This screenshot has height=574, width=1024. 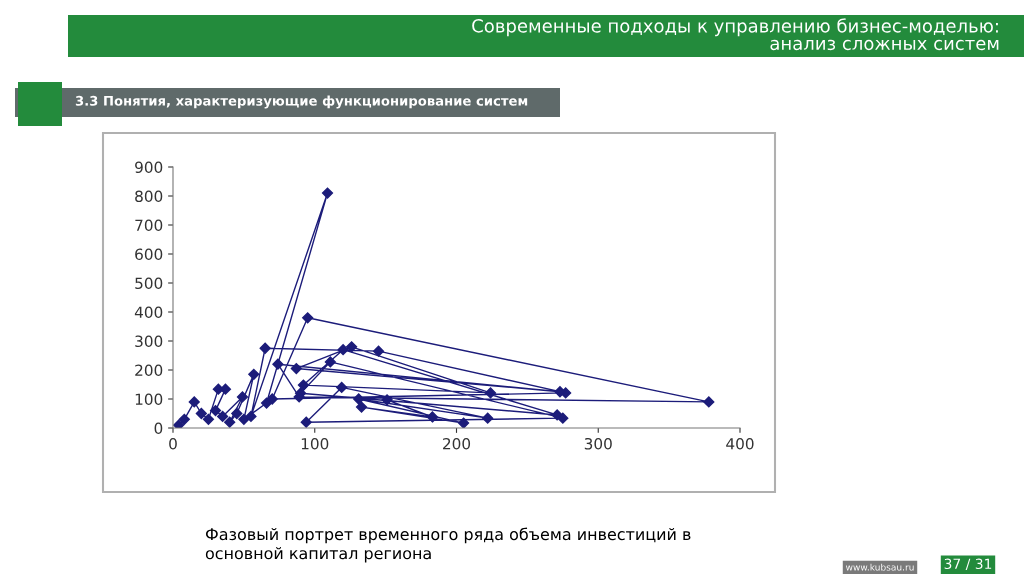 I want to click on y-tick-label: 0, so click(x=158, y=428).